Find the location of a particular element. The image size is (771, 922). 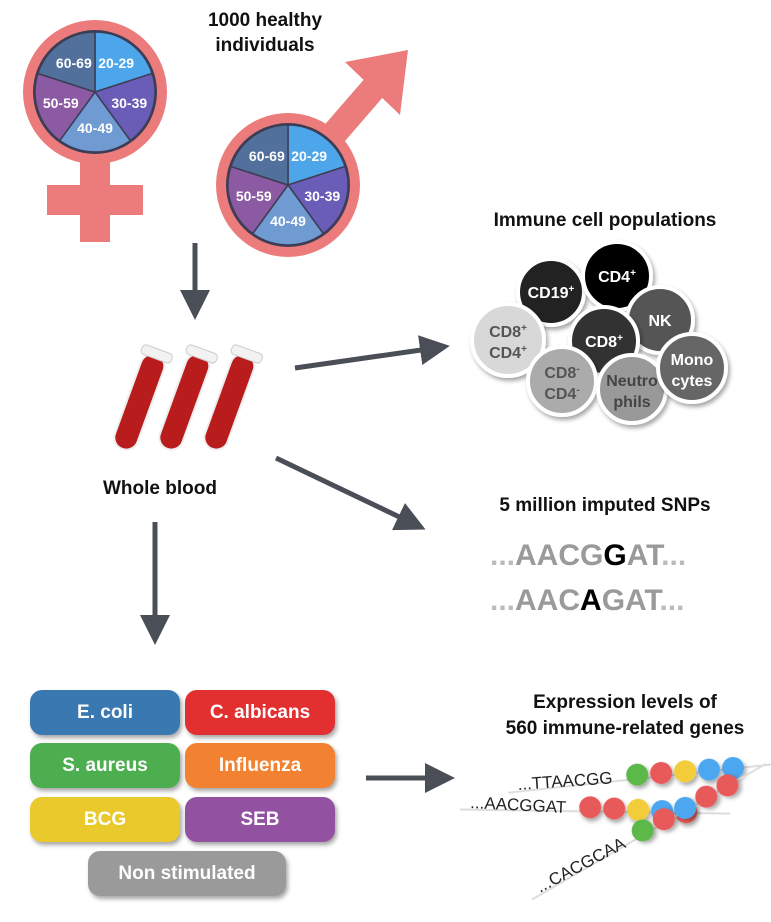

cell-label: cytes is located at coordinates (692, 381).